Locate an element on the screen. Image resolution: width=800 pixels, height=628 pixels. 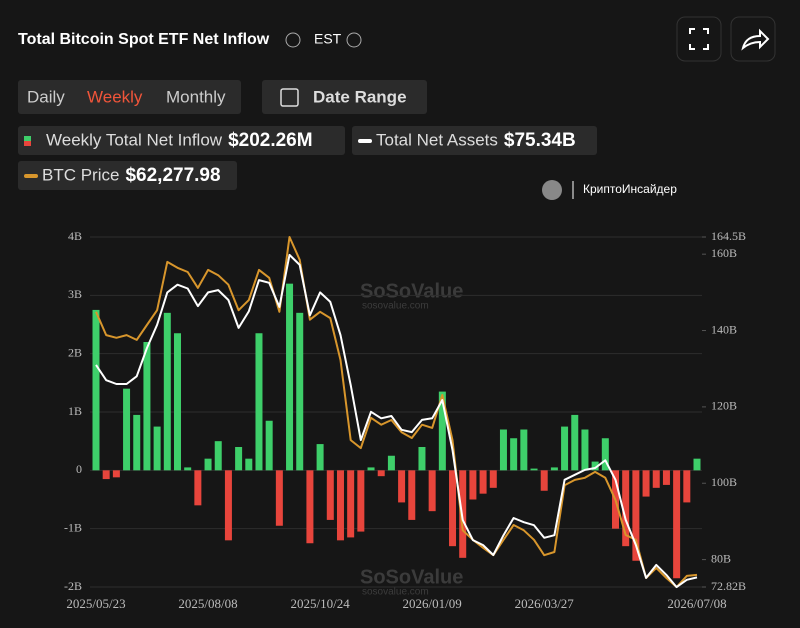
source-label: КриптоИнсайдер is located at coordinates (630, 189).